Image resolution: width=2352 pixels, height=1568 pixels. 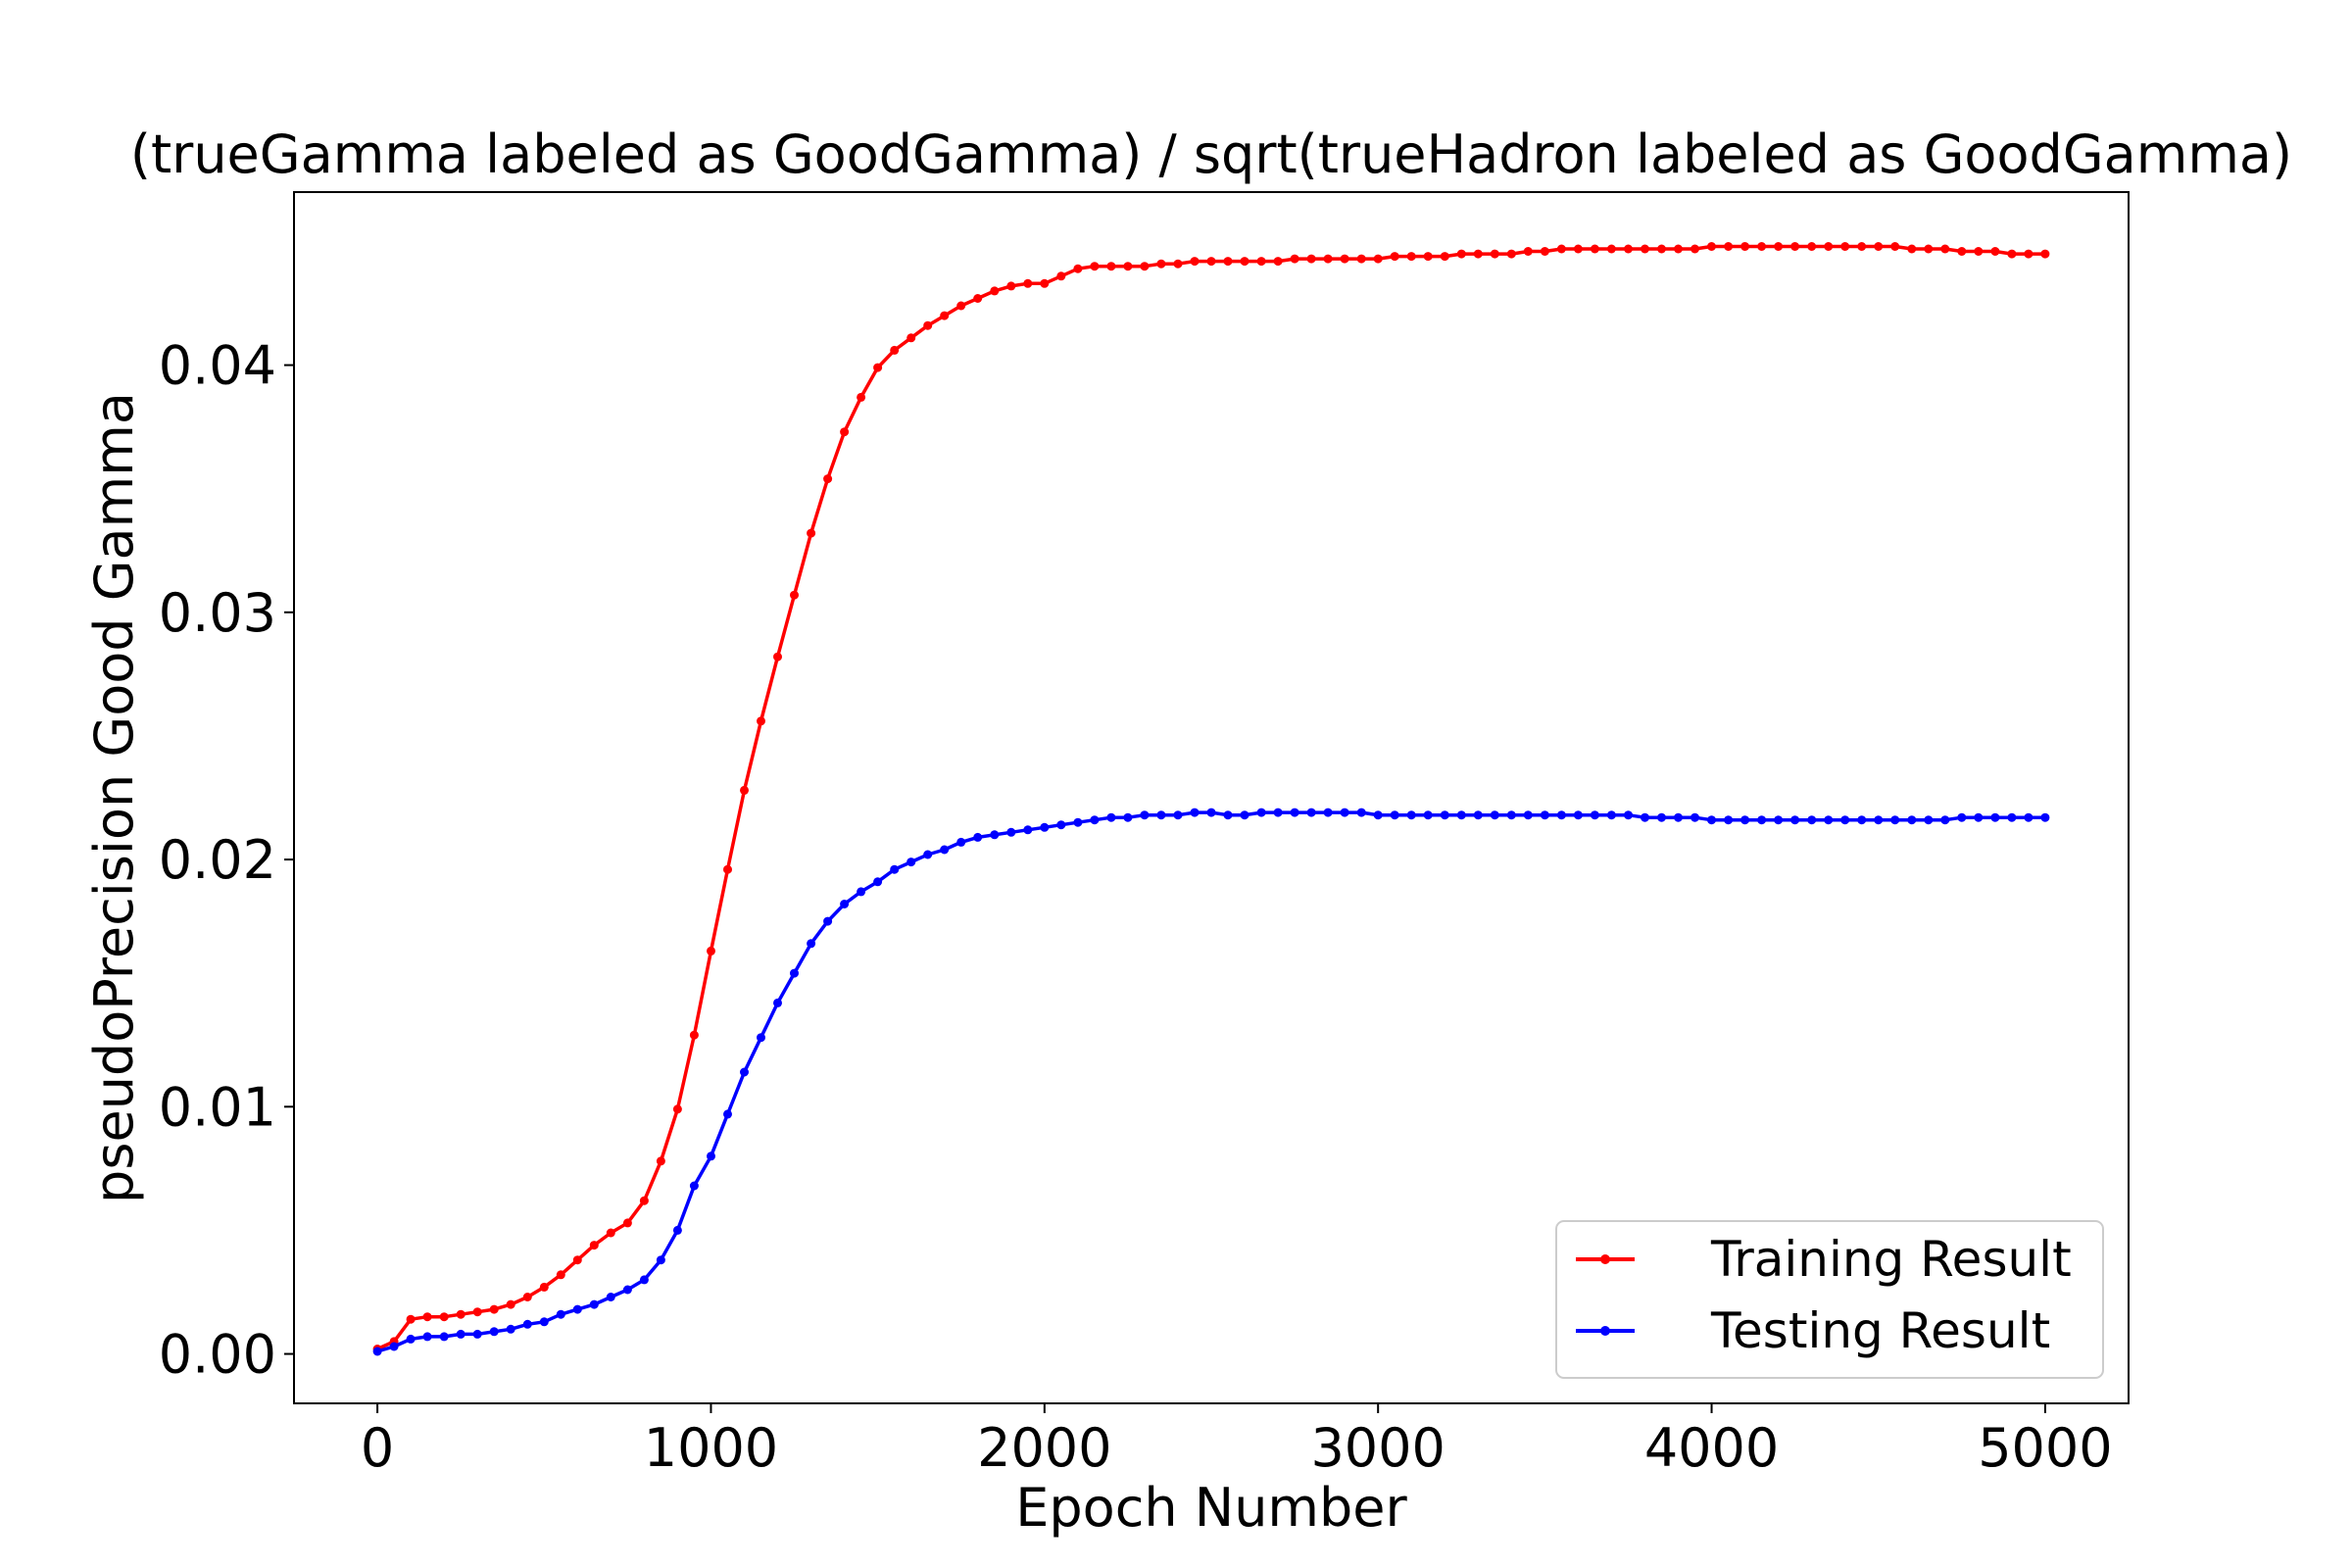 I want to click on y-tick-label: 0.03, so click(x=217, y=613).